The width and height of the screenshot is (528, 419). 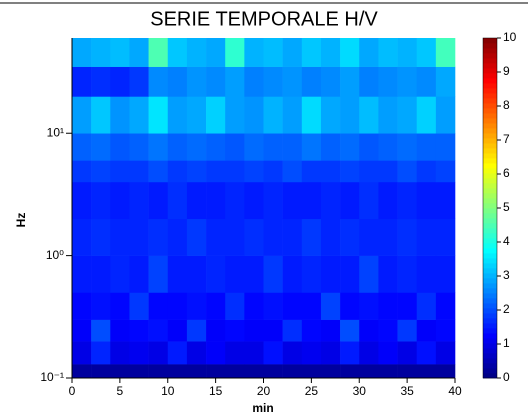 I want to click on chart-title: SERIE TEMPORALE H/V, so click(x=264, y=19).